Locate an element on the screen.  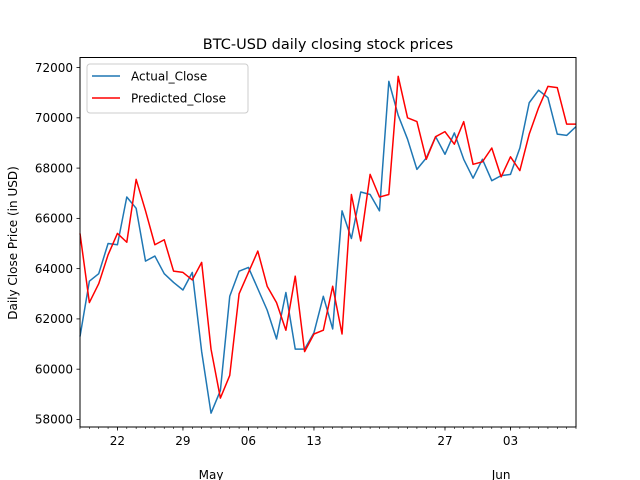
legend: Actual_Close Predicted_Close is located at coordinates (167, 88).